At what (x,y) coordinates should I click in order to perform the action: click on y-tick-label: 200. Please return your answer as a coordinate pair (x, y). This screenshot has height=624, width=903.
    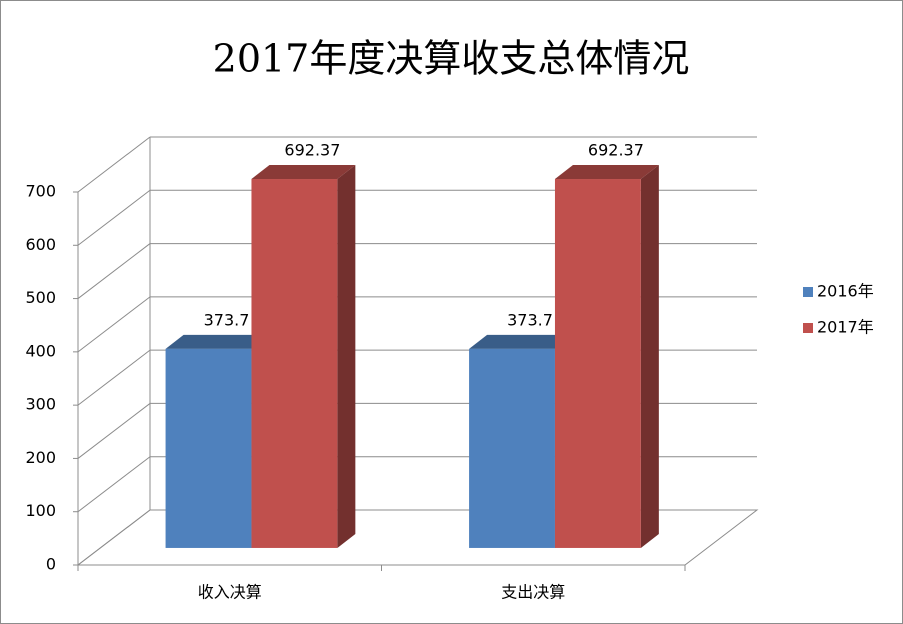
    Looking at the image, I should click on (40, 457).